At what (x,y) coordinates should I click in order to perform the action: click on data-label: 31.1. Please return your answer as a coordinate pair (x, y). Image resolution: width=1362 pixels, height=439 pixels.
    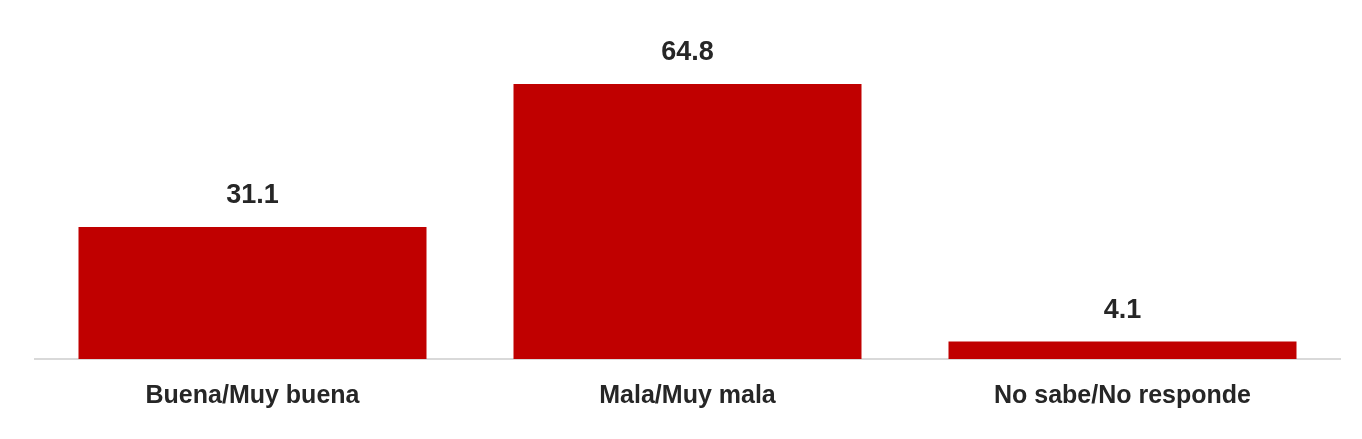
    Looking at the image, I should click on (252, 194).